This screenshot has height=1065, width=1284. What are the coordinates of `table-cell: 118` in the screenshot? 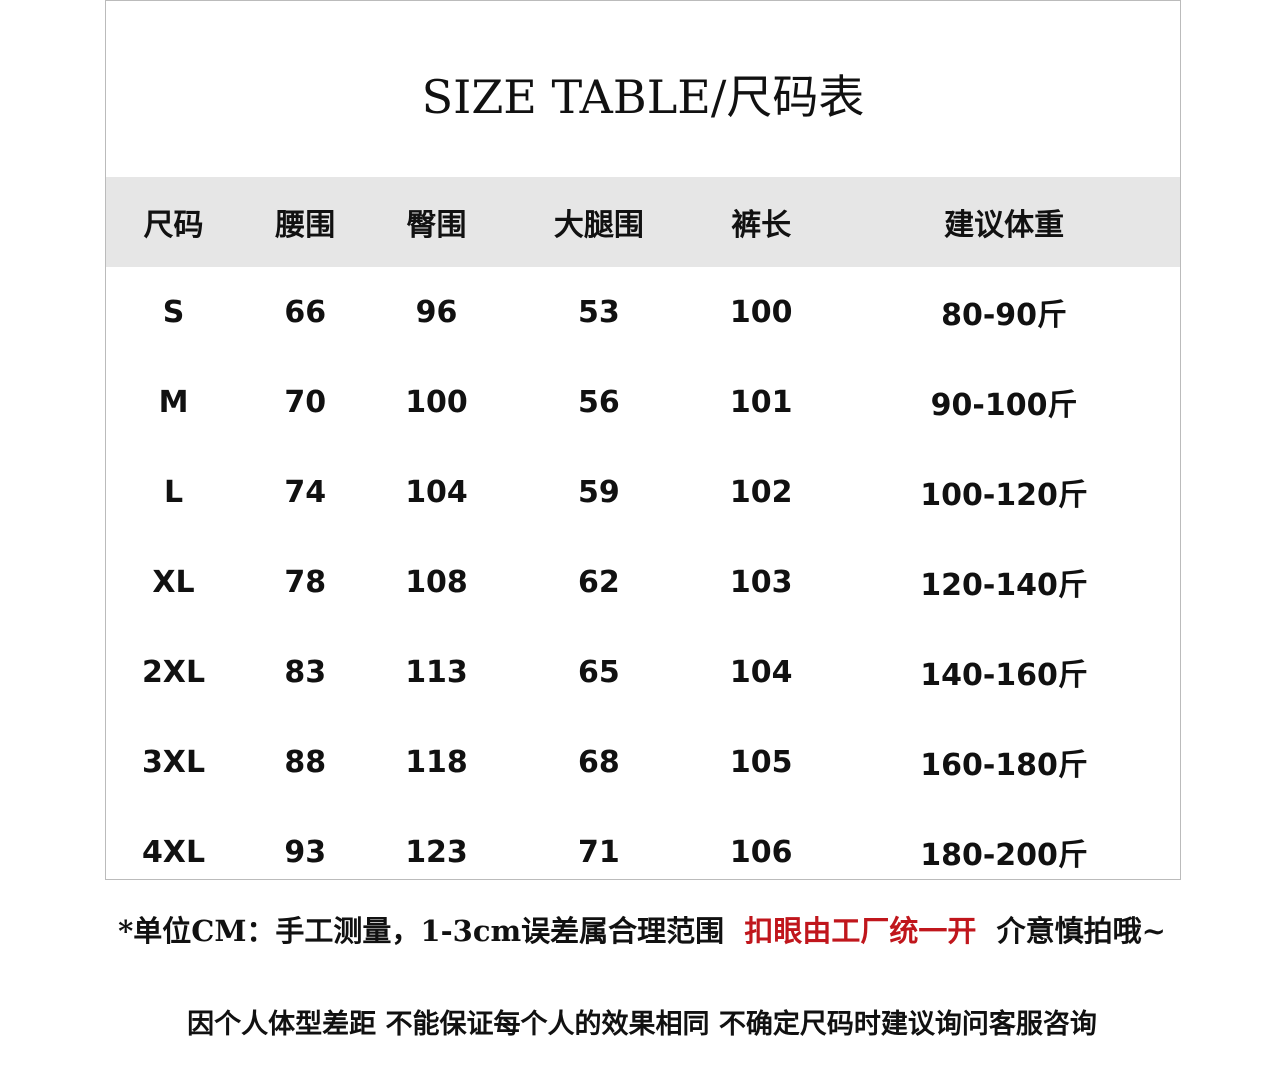 It's located at (436, 762).